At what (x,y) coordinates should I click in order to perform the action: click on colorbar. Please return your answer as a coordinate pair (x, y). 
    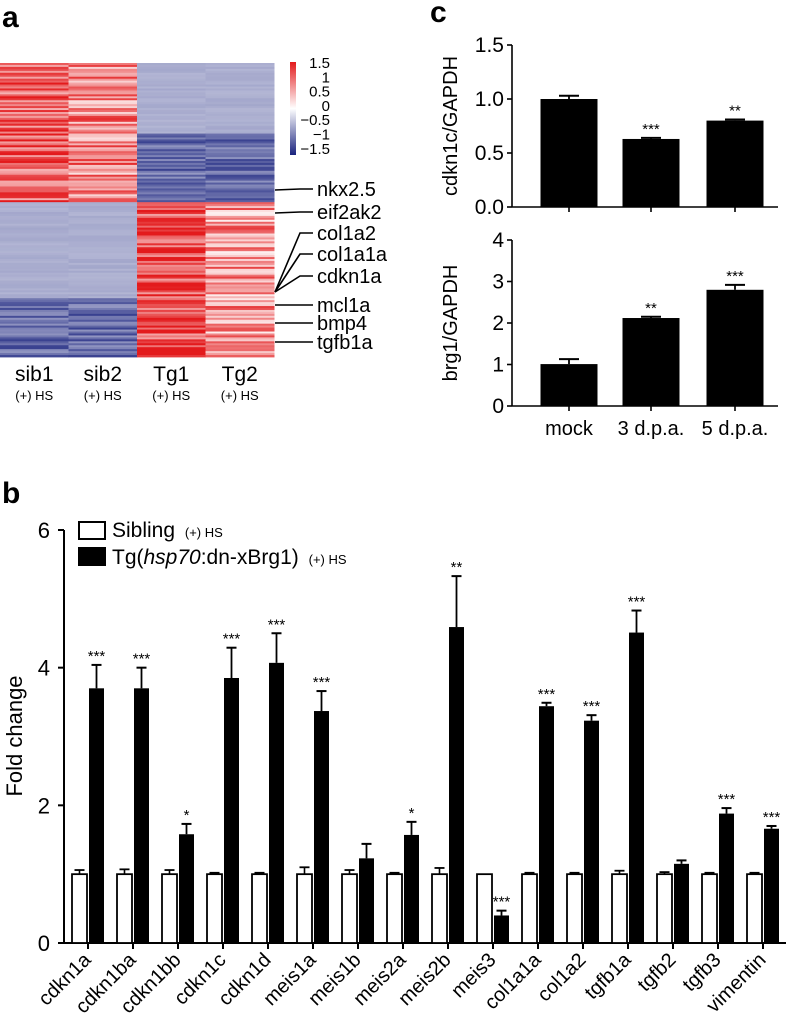
    Looking at the image, I should click on (293, 108).